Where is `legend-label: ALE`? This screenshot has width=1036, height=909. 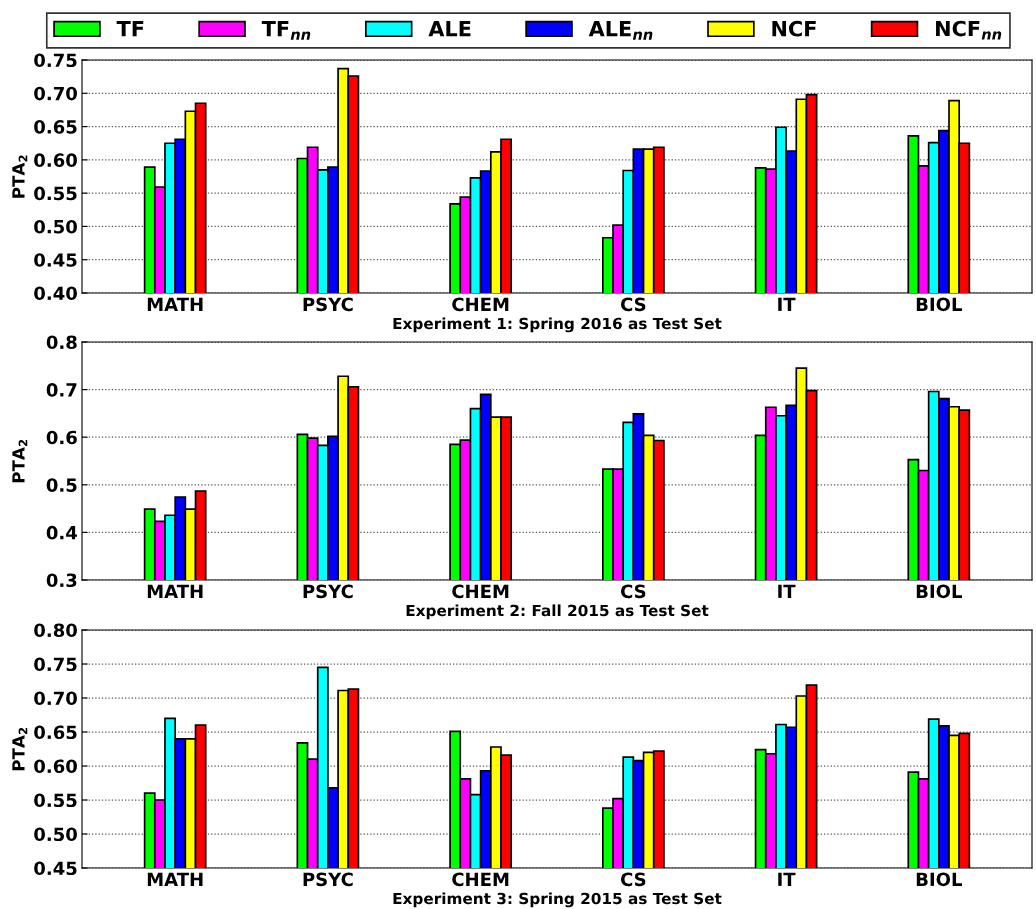
legend-label: ALE is located at coordinates (449, 29).